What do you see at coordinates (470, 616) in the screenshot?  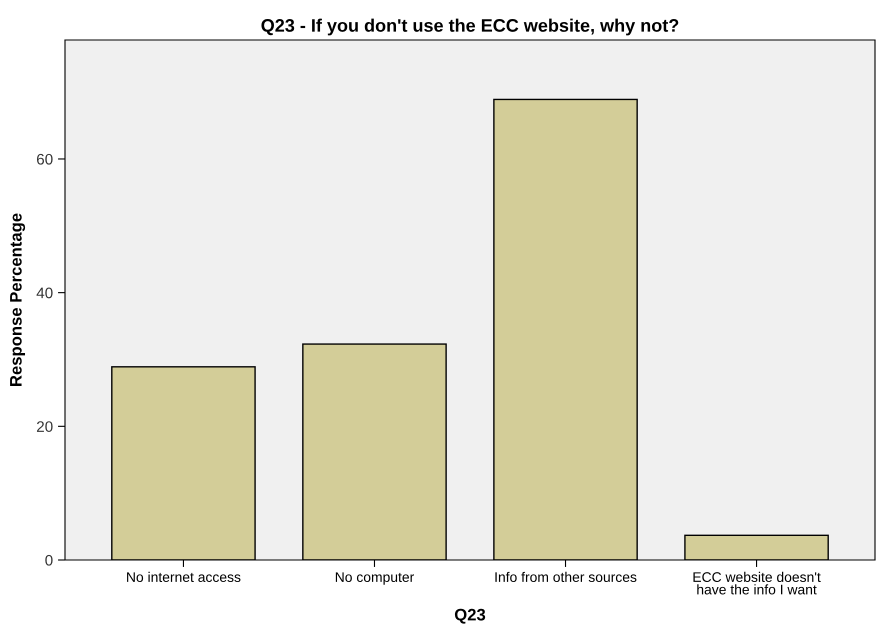 I see `x-axis-title: Q23` at bounding box center [470, 616].